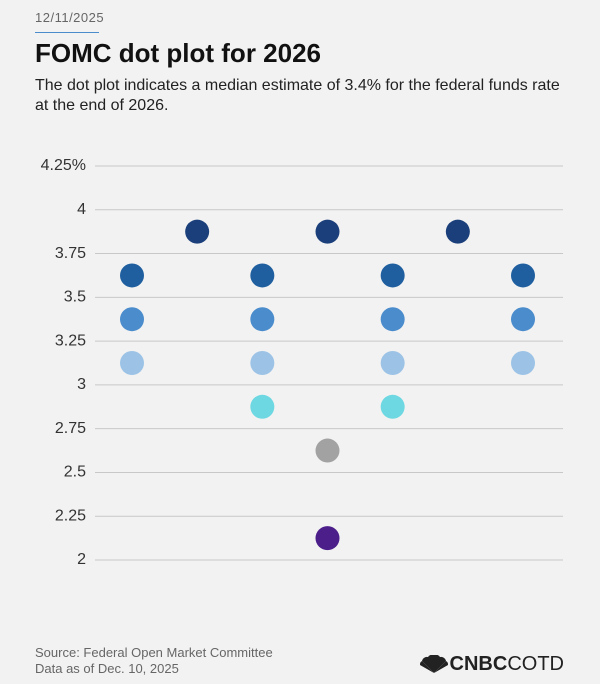 This screenshot has height=684, width=600. I want to click on y-tick-label: 2.25, so click(70, 515).